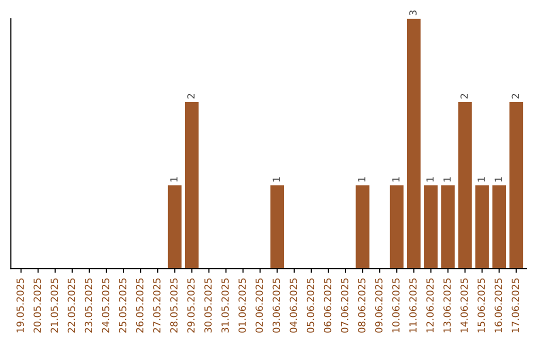 This screenshot has height=340, width=540. I want to click on x-tick-label: 06.06.2025, so click(328, 305).